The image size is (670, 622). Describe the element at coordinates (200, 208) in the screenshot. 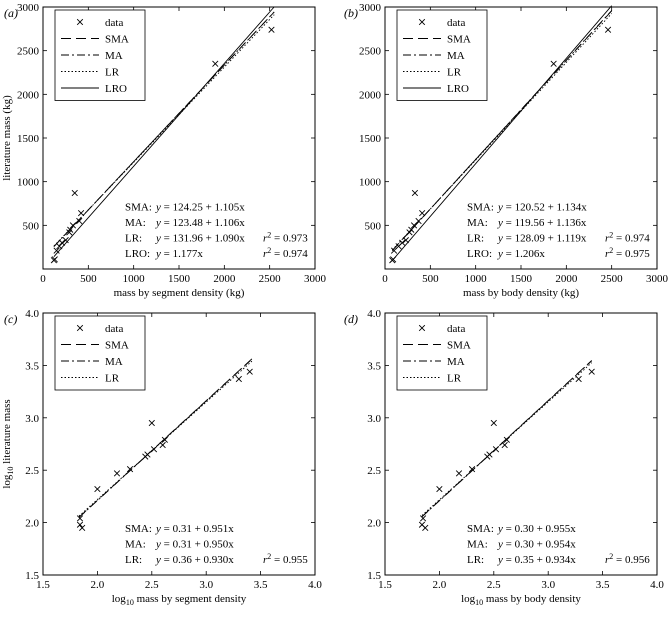

I see `equation-formula: y = 124.25 + 1.105x` at that location.